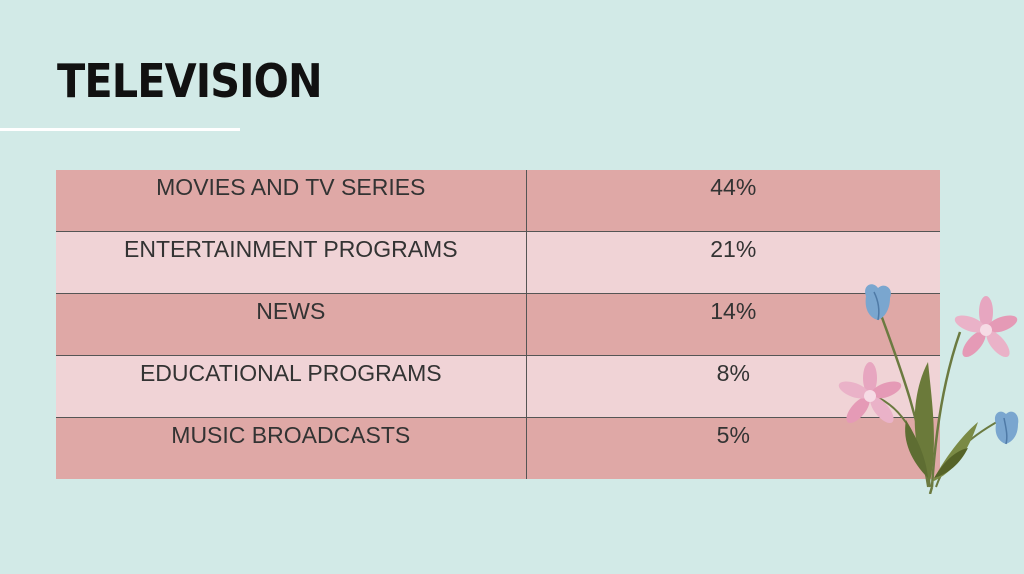  Describe the element at coordinates (291, 187) in the screenshot. I see `category-label: MOVIES AND TV SERIES` at that location.